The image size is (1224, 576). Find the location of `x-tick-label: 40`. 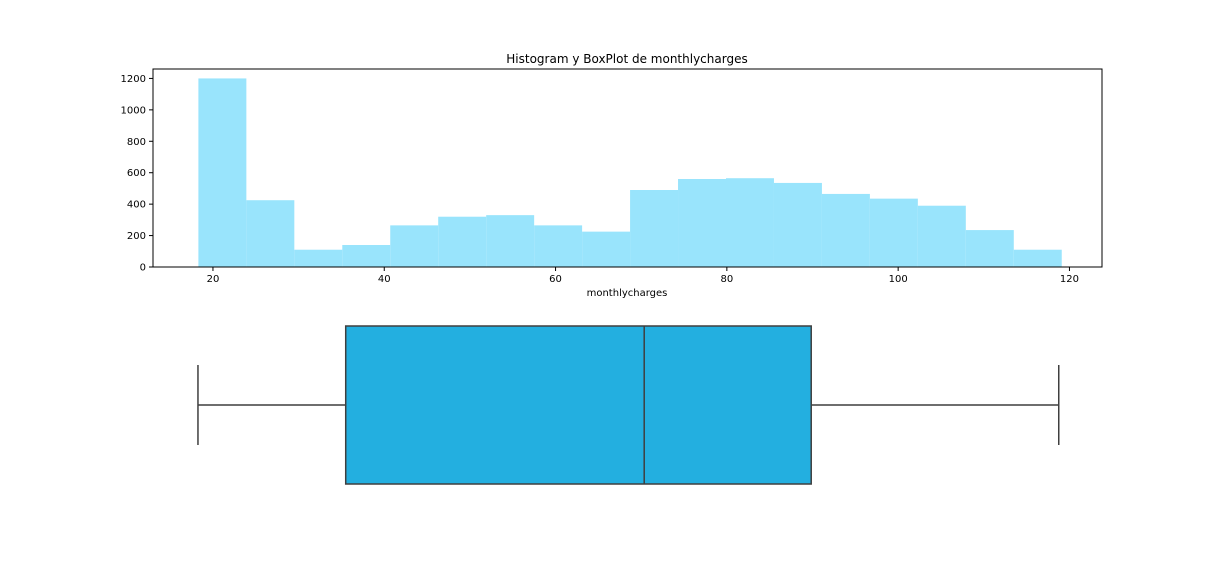

x-tick-label: 40 is located at coordinates (384, 279).